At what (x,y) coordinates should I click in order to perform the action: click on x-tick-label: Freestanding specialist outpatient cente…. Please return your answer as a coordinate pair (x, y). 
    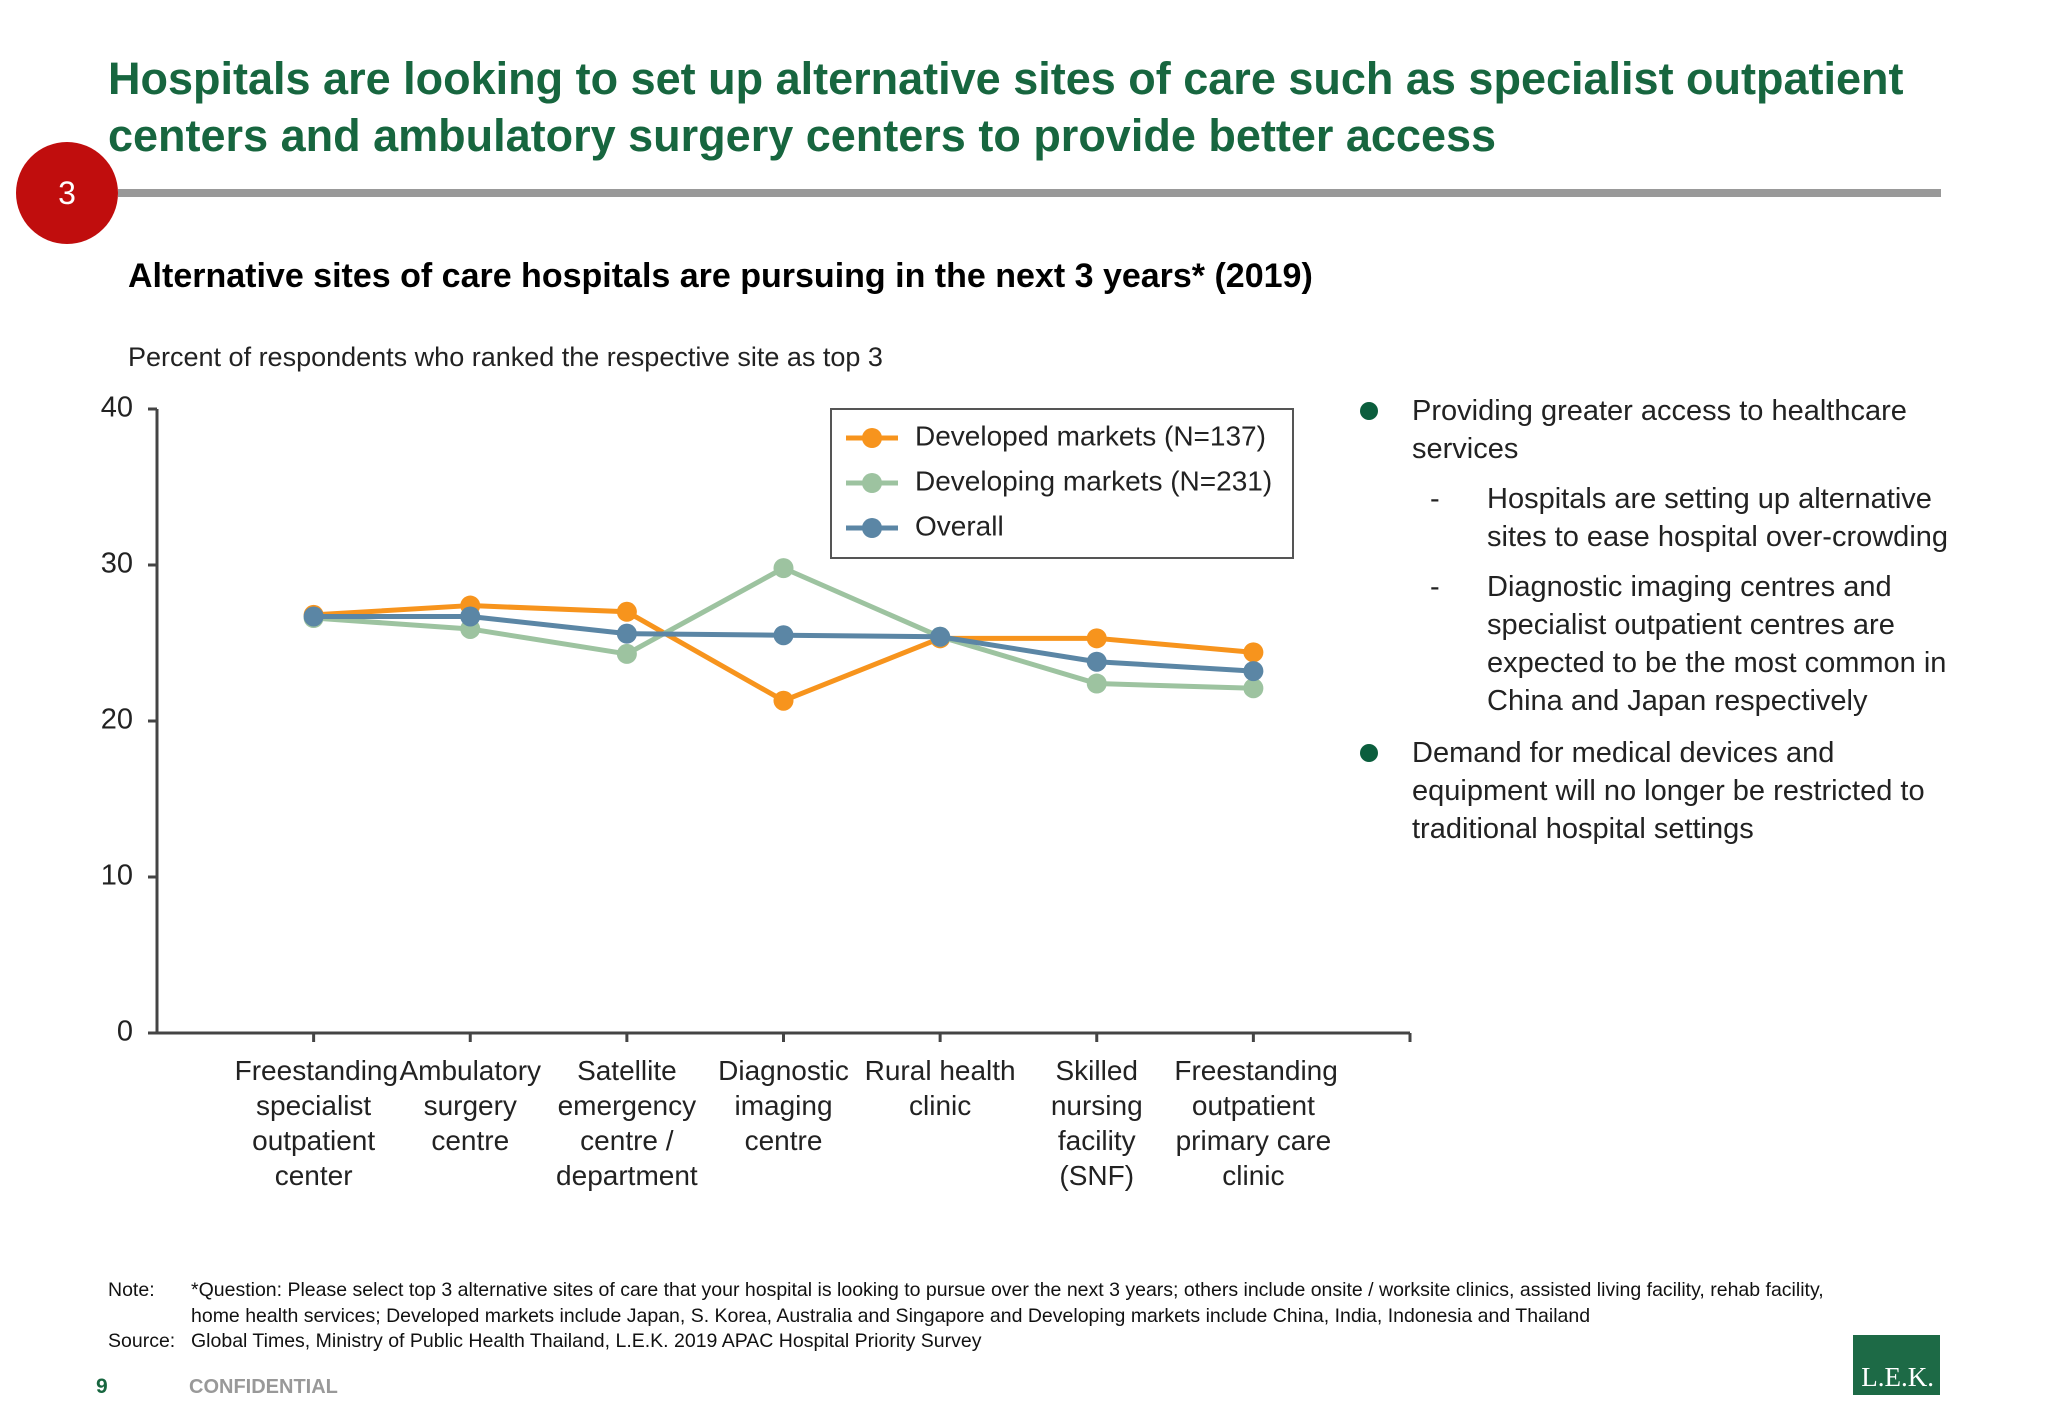
    Looking at the image, I should click on (316, 1123).